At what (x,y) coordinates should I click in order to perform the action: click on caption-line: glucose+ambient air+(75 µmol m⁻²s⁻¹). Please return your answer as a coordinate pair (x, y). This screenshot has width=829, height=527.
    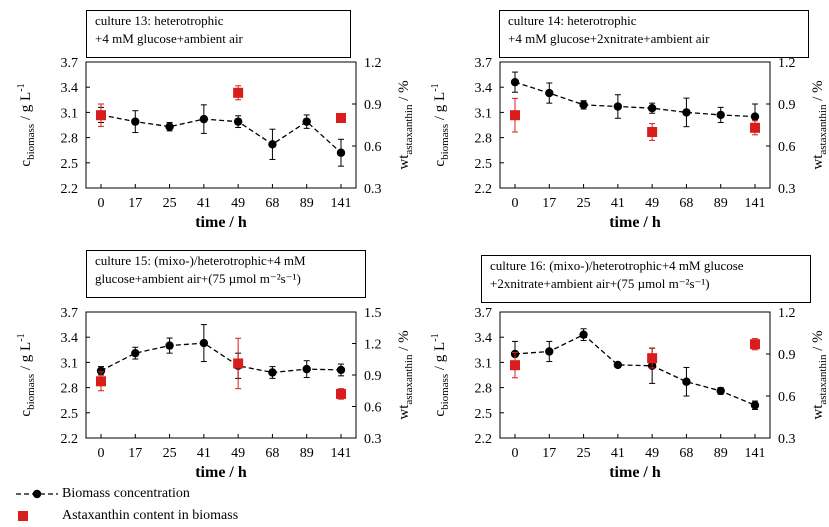
    Looking at the image, I should click on (226, 279).